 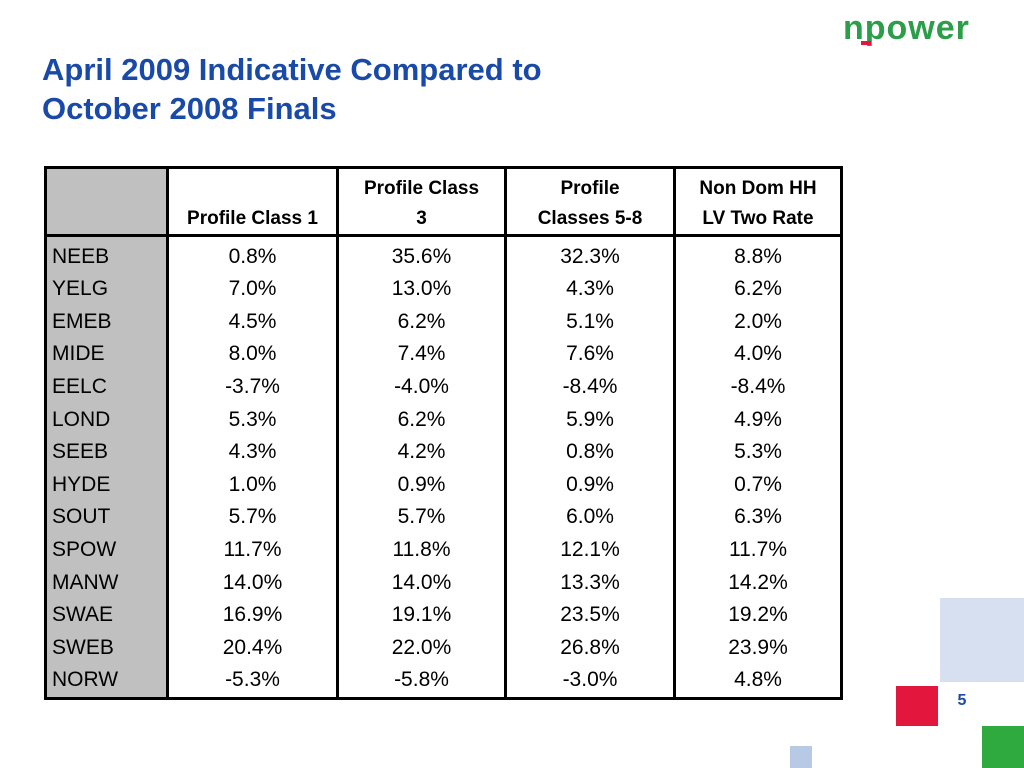 I want to click on value-cell: 7.0%, so click(x=252, y=289).